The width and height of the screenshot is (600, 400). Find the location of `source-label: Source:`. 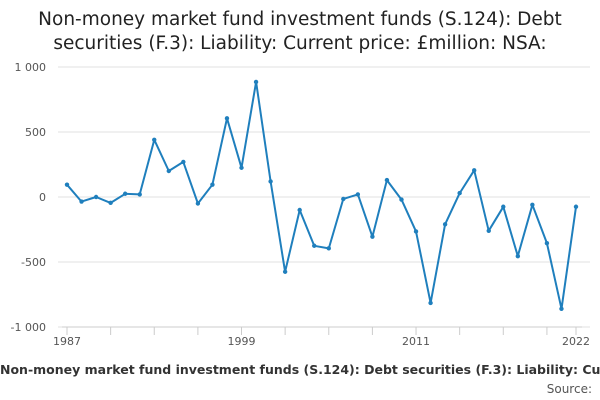

source-label: Source: is located at coordinates (569, 389).